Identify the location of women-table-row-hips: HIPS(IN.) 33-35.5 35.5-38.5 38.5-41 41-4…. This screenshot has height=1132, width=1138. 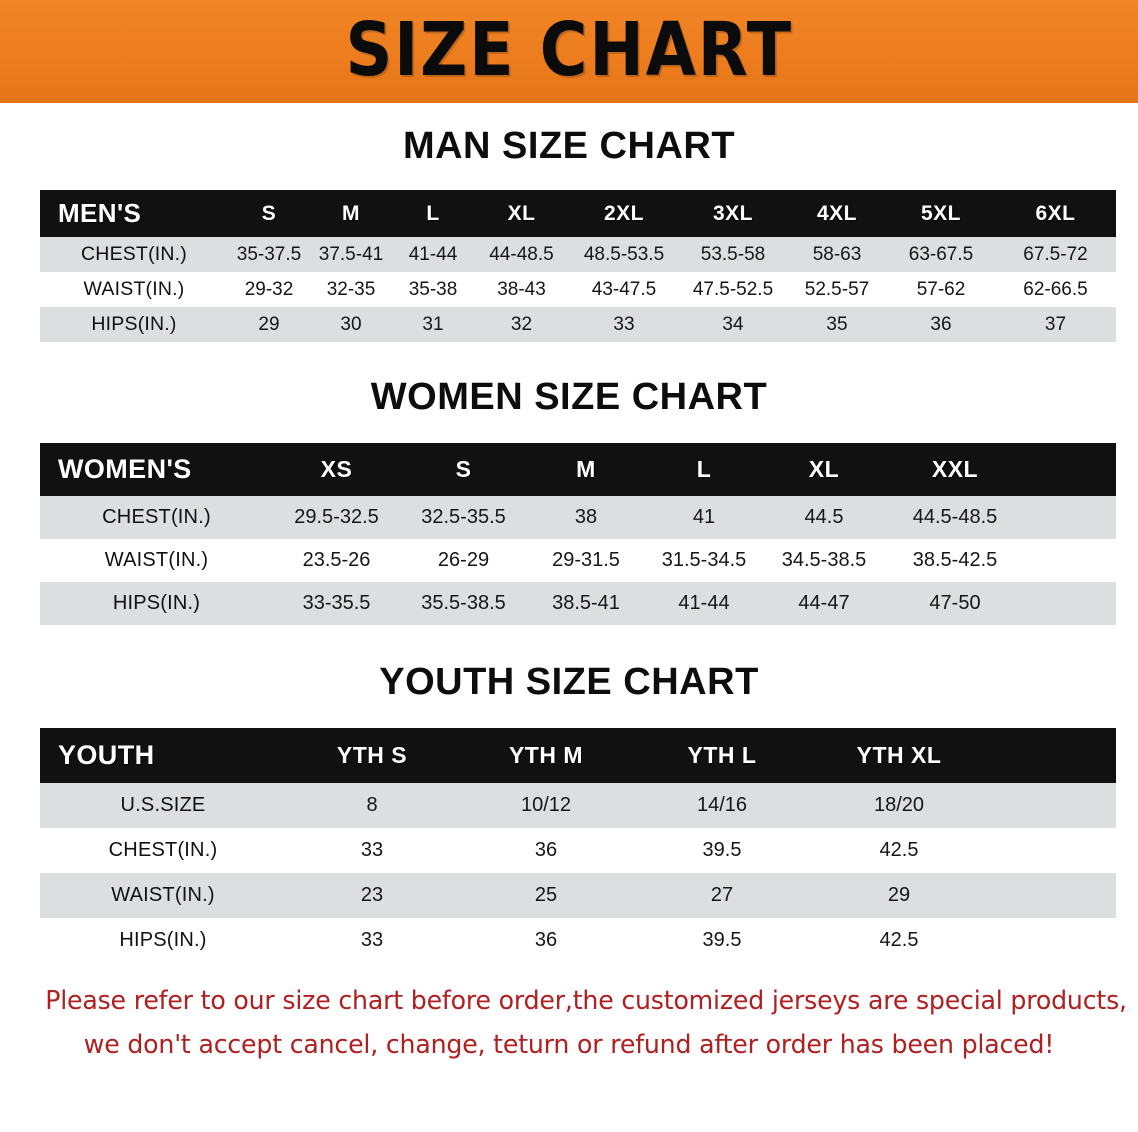
(578, 603).